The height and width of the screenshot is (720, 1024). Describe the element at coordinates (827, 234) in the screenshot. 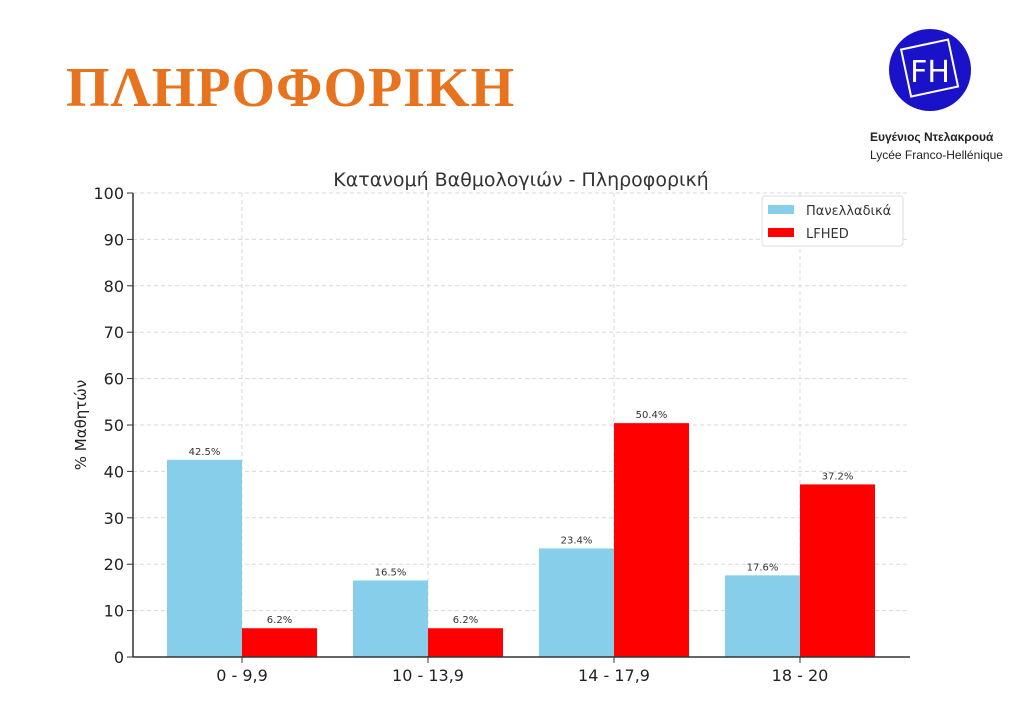

I see `legend-label: LFHED` at that location.